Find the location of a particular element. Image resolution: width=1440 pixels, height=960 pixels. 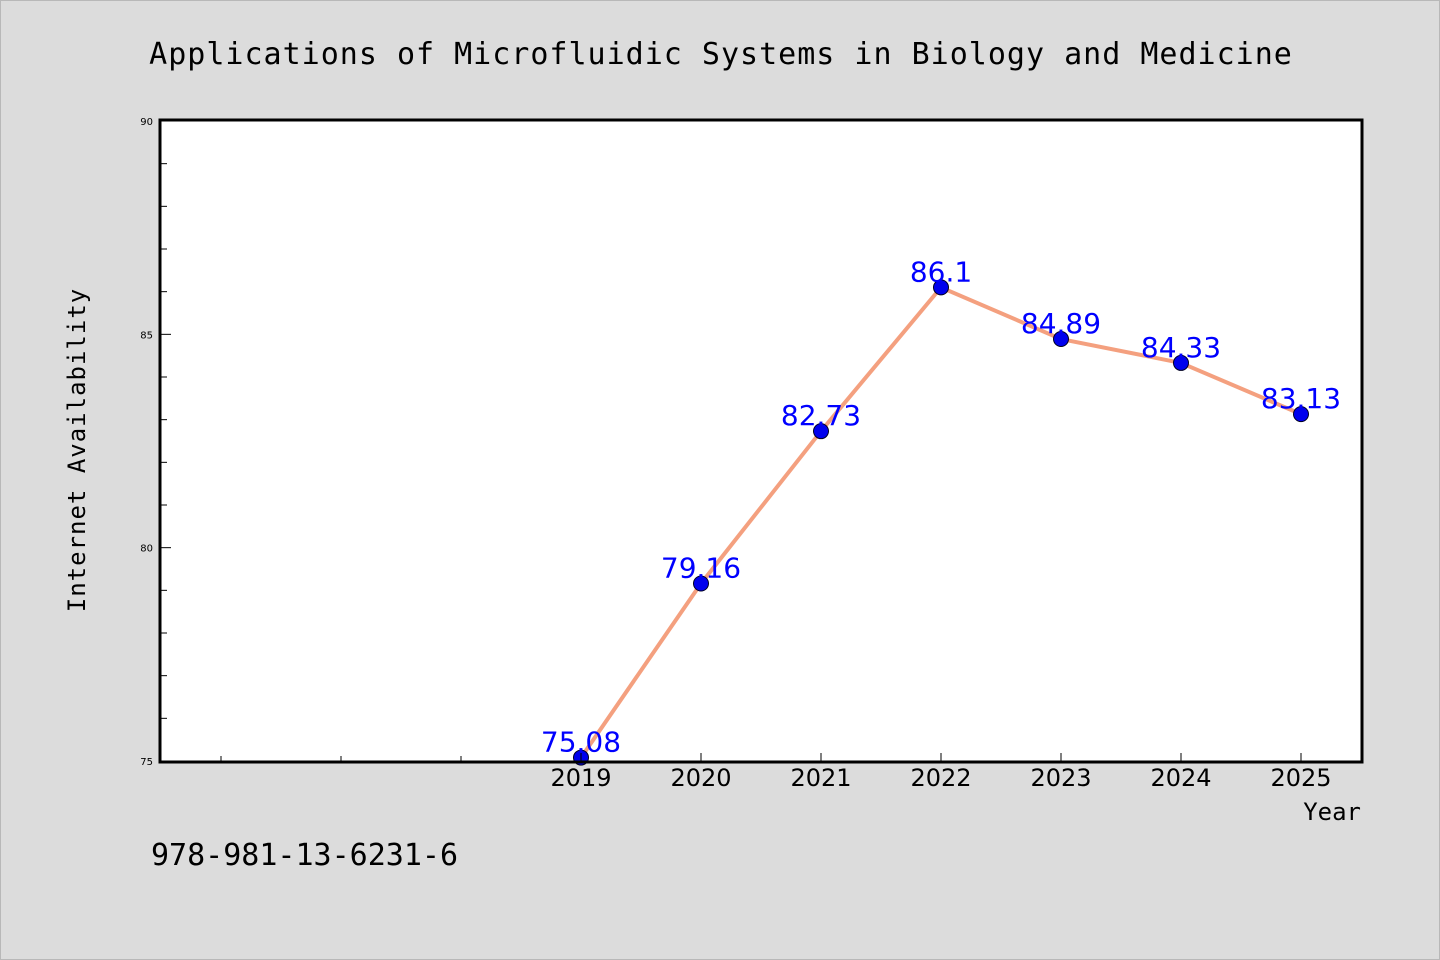

isbn-text: 978-981-13-6231-6 is located at coordinates (304, 855).